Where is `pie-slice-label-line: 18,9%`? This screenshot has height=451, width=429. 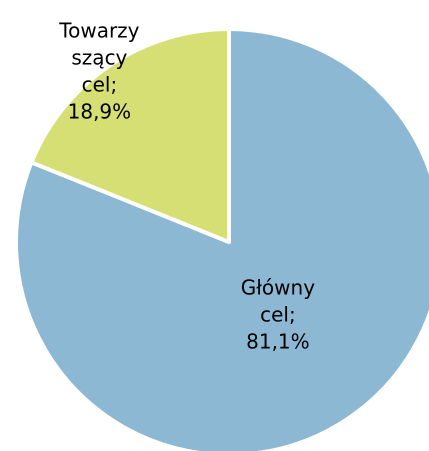 pie-slice-label-line: 18,9% is located at coordinates (100, 111).